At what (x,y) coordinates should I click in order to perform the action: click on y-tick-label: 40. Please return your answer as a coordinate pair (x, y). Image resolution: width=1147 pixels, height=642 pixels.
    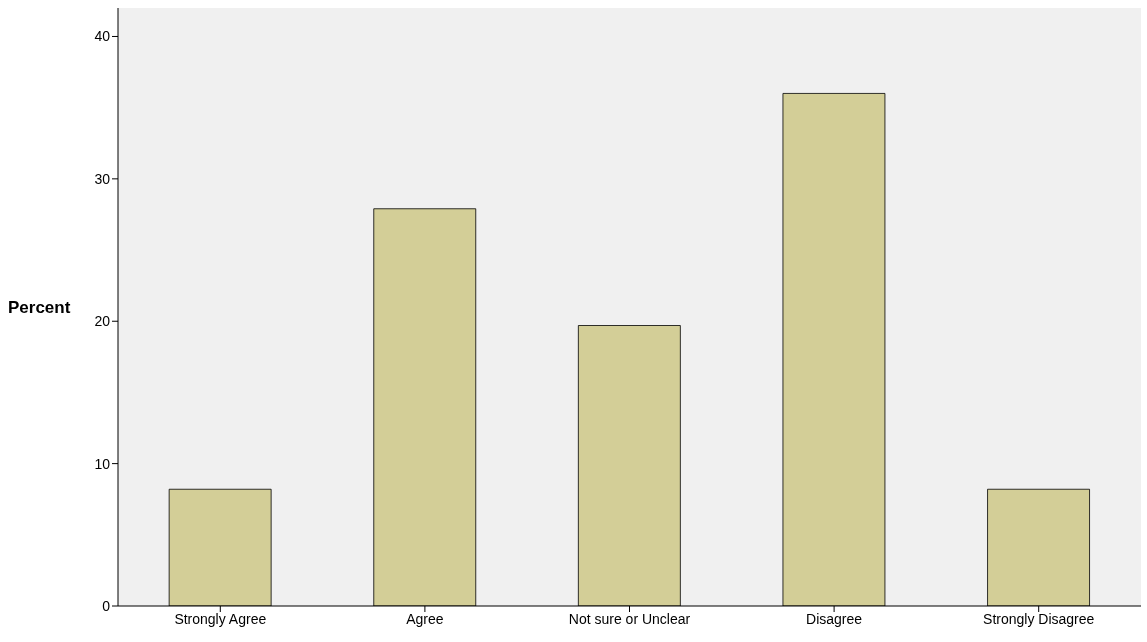
    Looking at the image, I should click on (102, 36).